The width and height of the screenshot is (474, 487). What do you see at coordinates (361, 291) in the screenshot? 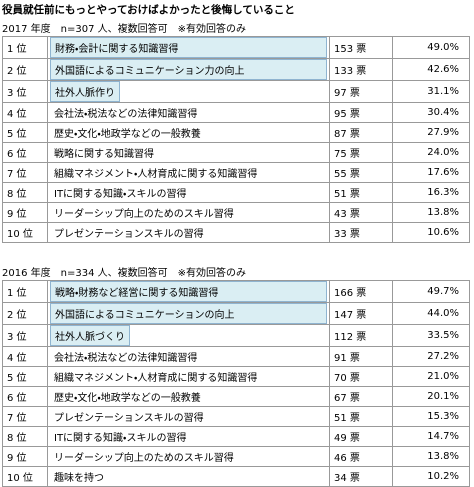
I see `cell-votes: 166 票` at bounding box center [361, 291].